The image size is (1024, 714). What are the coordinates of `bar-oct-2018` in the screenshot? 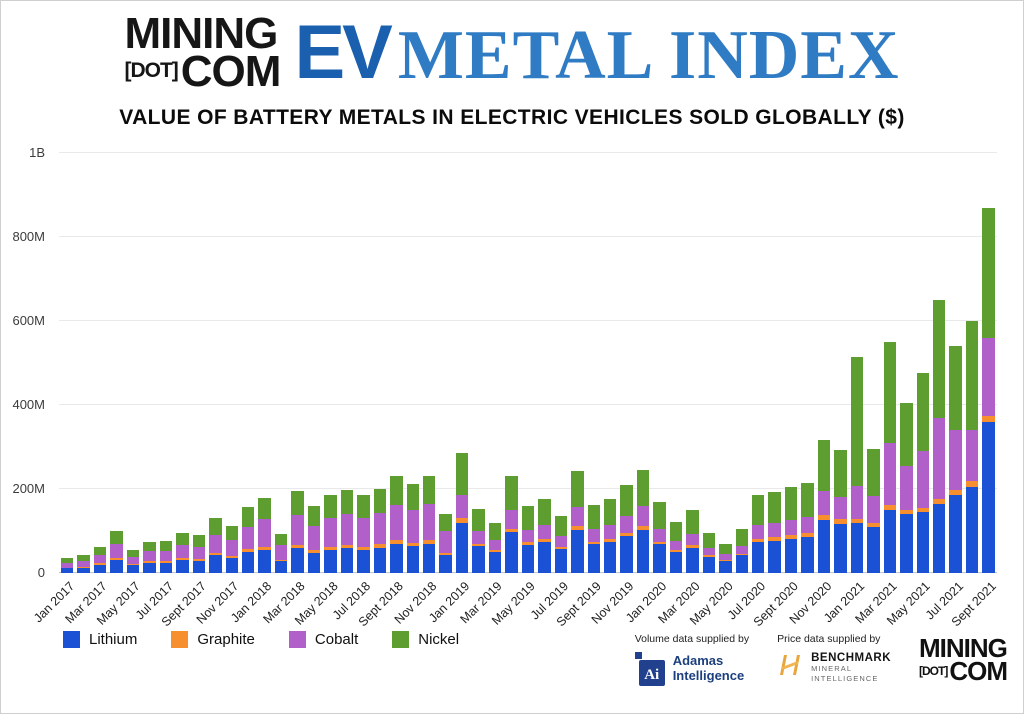 It's located at (412, 528).